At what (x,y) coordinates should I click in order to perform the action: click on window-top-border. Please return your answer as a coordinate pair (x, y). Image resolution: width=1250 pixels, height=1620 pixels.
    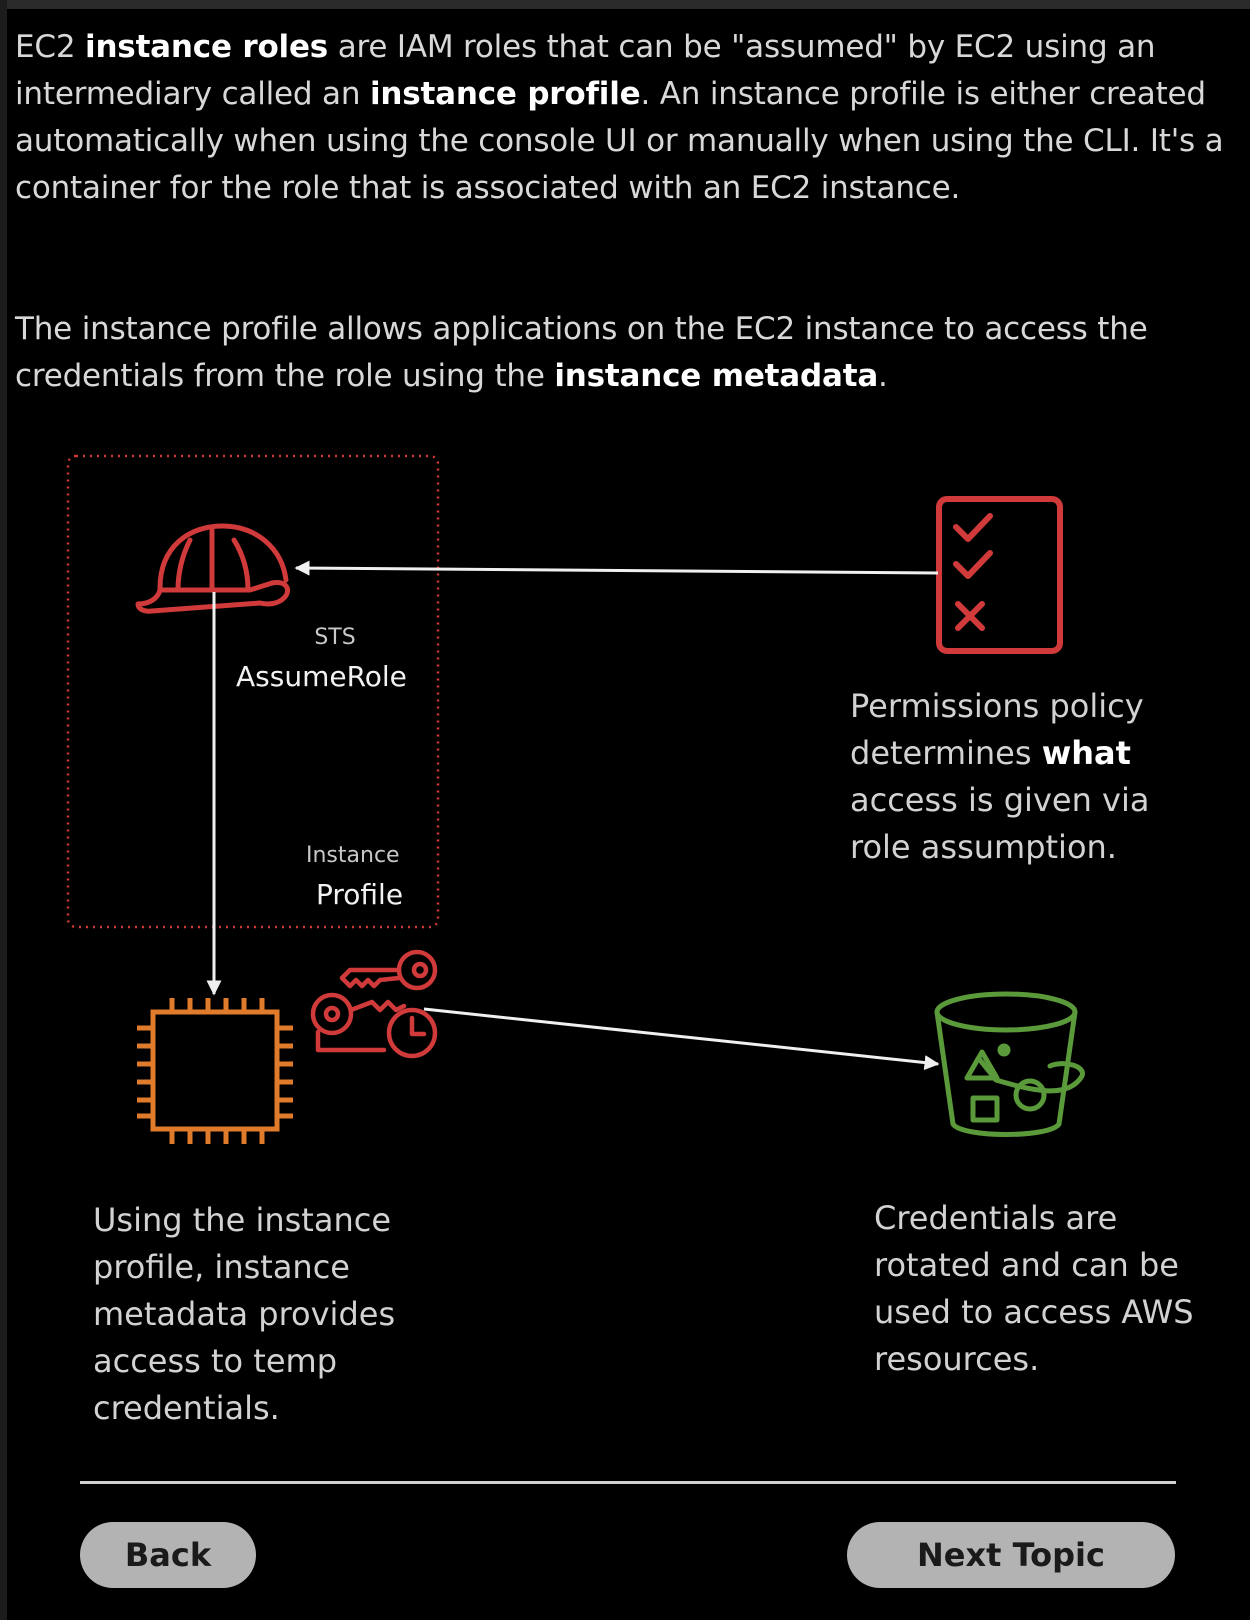
    Looking at the image, I should click on (625, 4).